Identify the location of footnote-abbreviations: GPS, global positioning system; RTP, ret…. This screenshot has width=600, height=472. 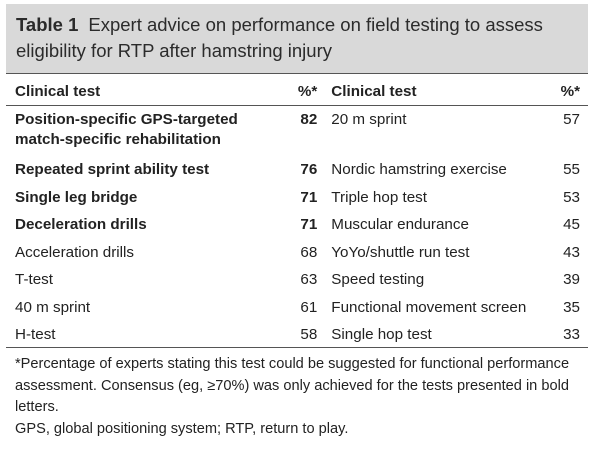
(182, 428).